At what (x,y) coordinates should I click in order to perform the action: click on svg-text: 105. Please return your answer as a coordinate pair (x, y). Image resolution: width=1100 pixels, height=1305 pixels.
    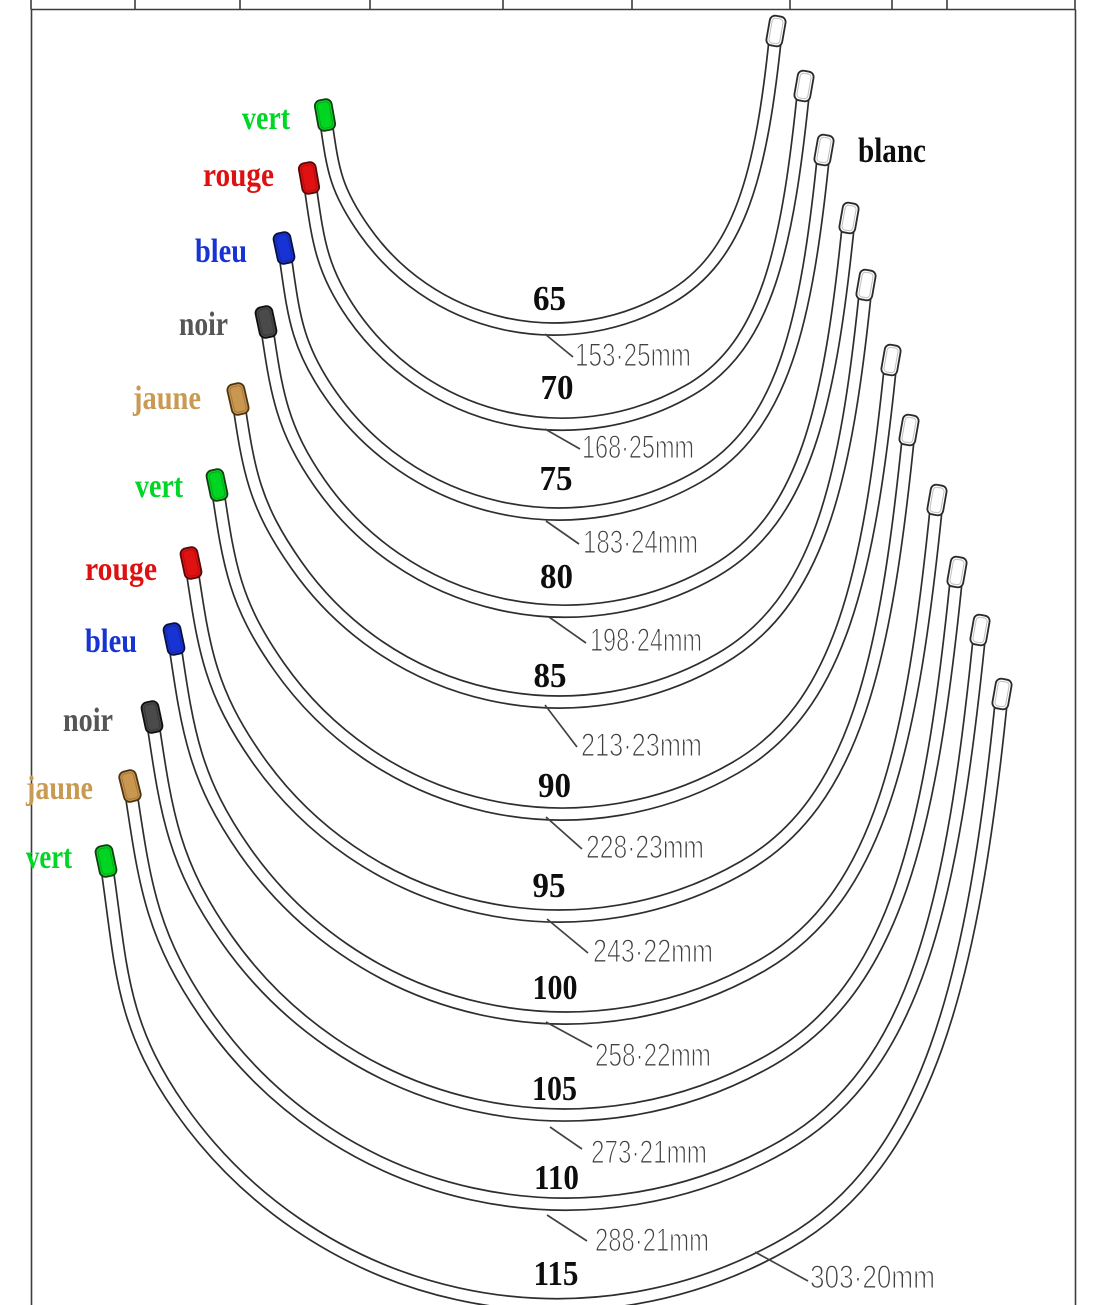
    Looking at the image, I should click on (554, 1088).